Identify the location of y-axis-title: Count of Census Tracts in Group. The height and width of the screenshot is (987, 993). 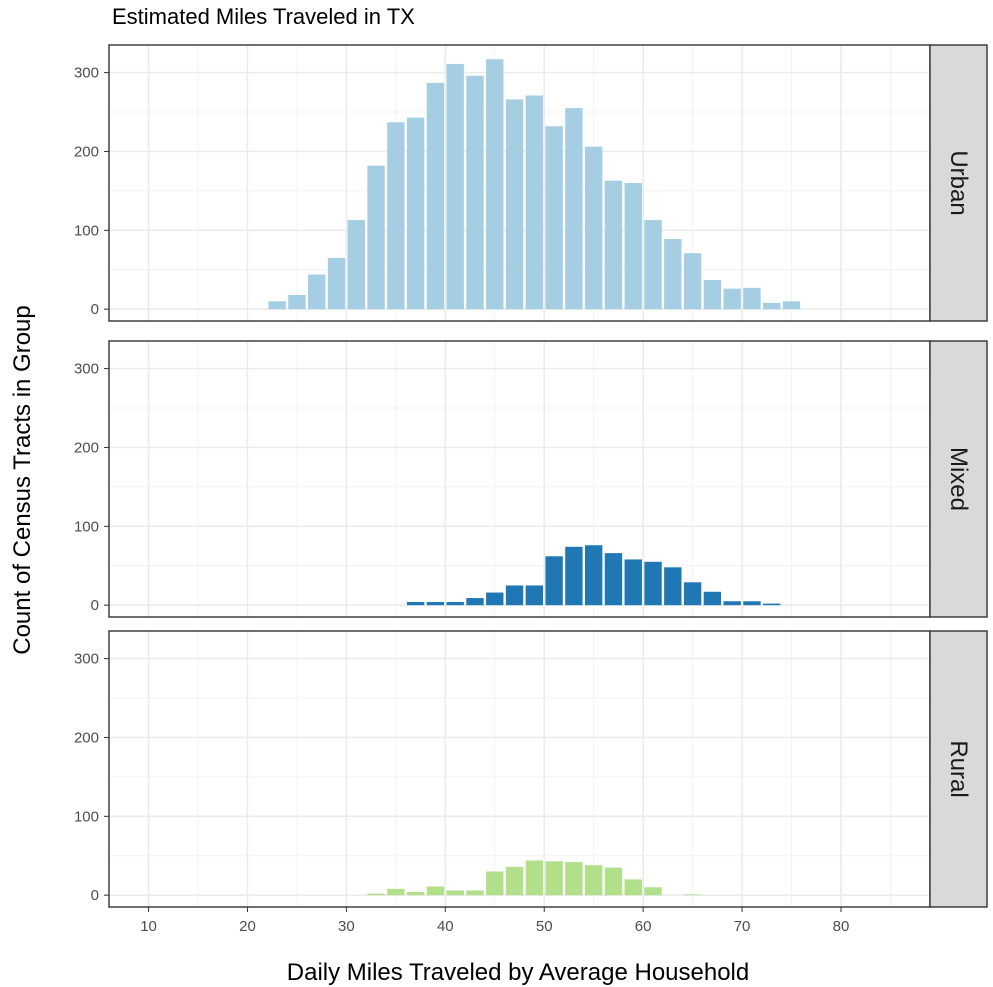
(22, 480).